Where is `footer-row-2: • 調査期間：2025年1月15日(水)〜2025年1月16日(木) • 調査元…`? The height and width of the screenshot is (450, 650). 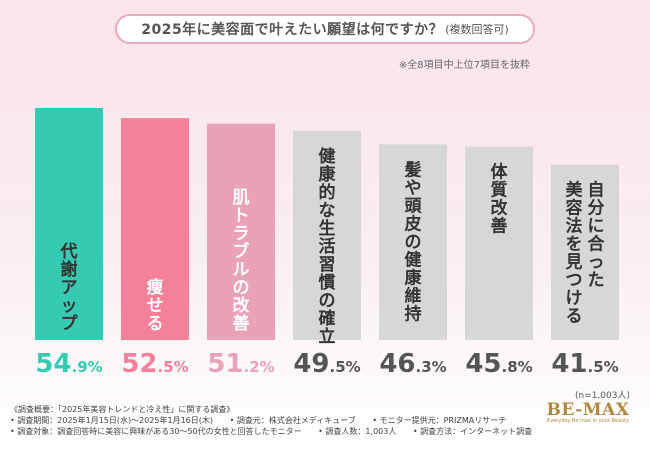
footer-row-2: • 調査期間：2025年1月15日(水)〜2025年1月16日(木) • 調査元… is located at coordinates (270, 420).